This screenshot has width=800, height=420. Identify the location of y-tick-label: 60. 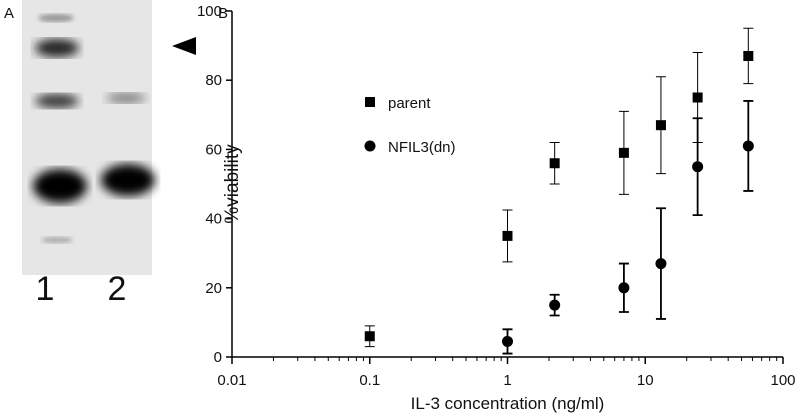
(213, 149).